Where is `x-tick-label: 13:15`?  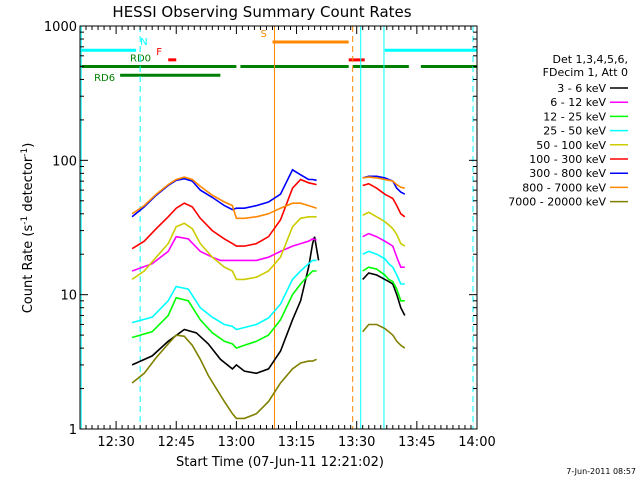
x-tick-label: 13:15 is located at coordinates (296, 442).